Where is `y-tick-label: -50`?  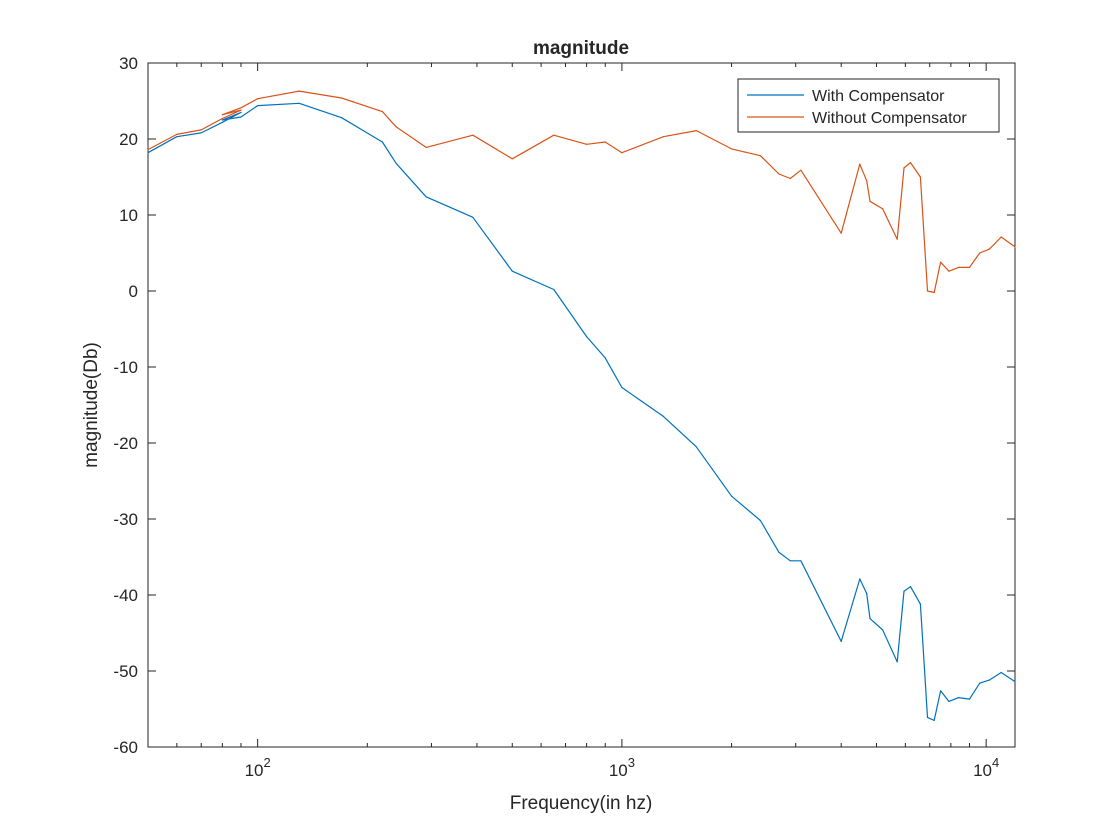 y-tick-label: -50 is located at coordinates (125, 671).